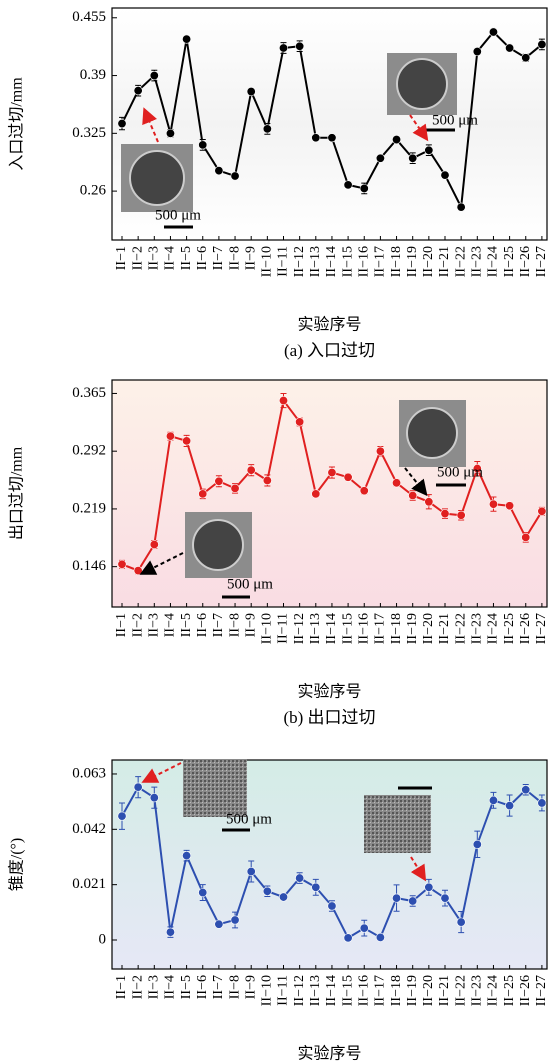 This screenshot has height=1064, width=550. Describe the element at coordinates (17, 493) in the screenshot. I see `y-axis-label: 出口过切/mm` at that location.